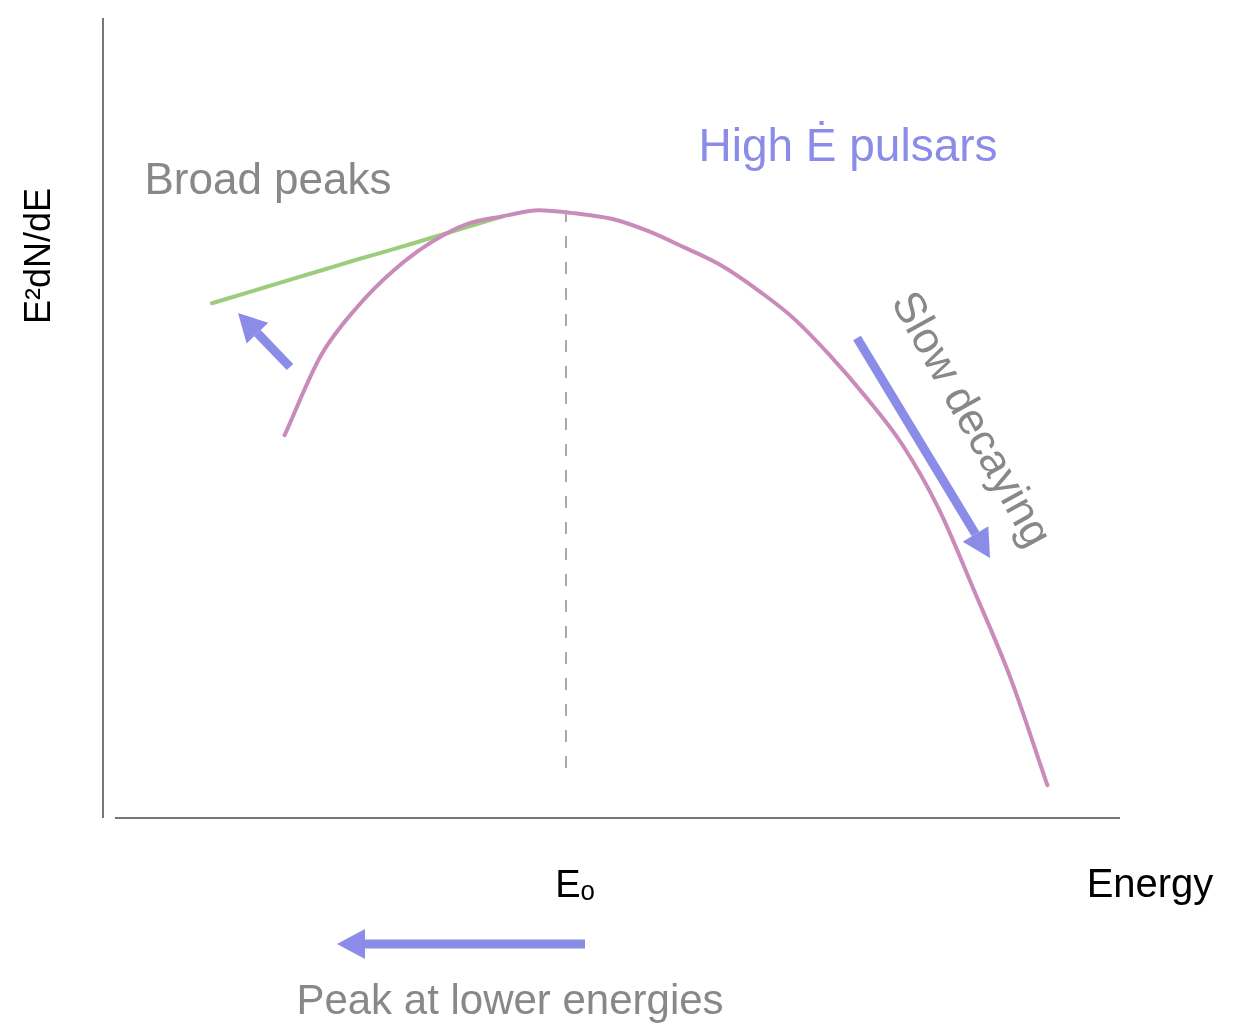 Image resolution: width=1233 pixels, height=1029 pixels. Describe the element at coordinates (37, 256) in the screenshot. I see `y-axis-title: E²dN/dE` at that location.